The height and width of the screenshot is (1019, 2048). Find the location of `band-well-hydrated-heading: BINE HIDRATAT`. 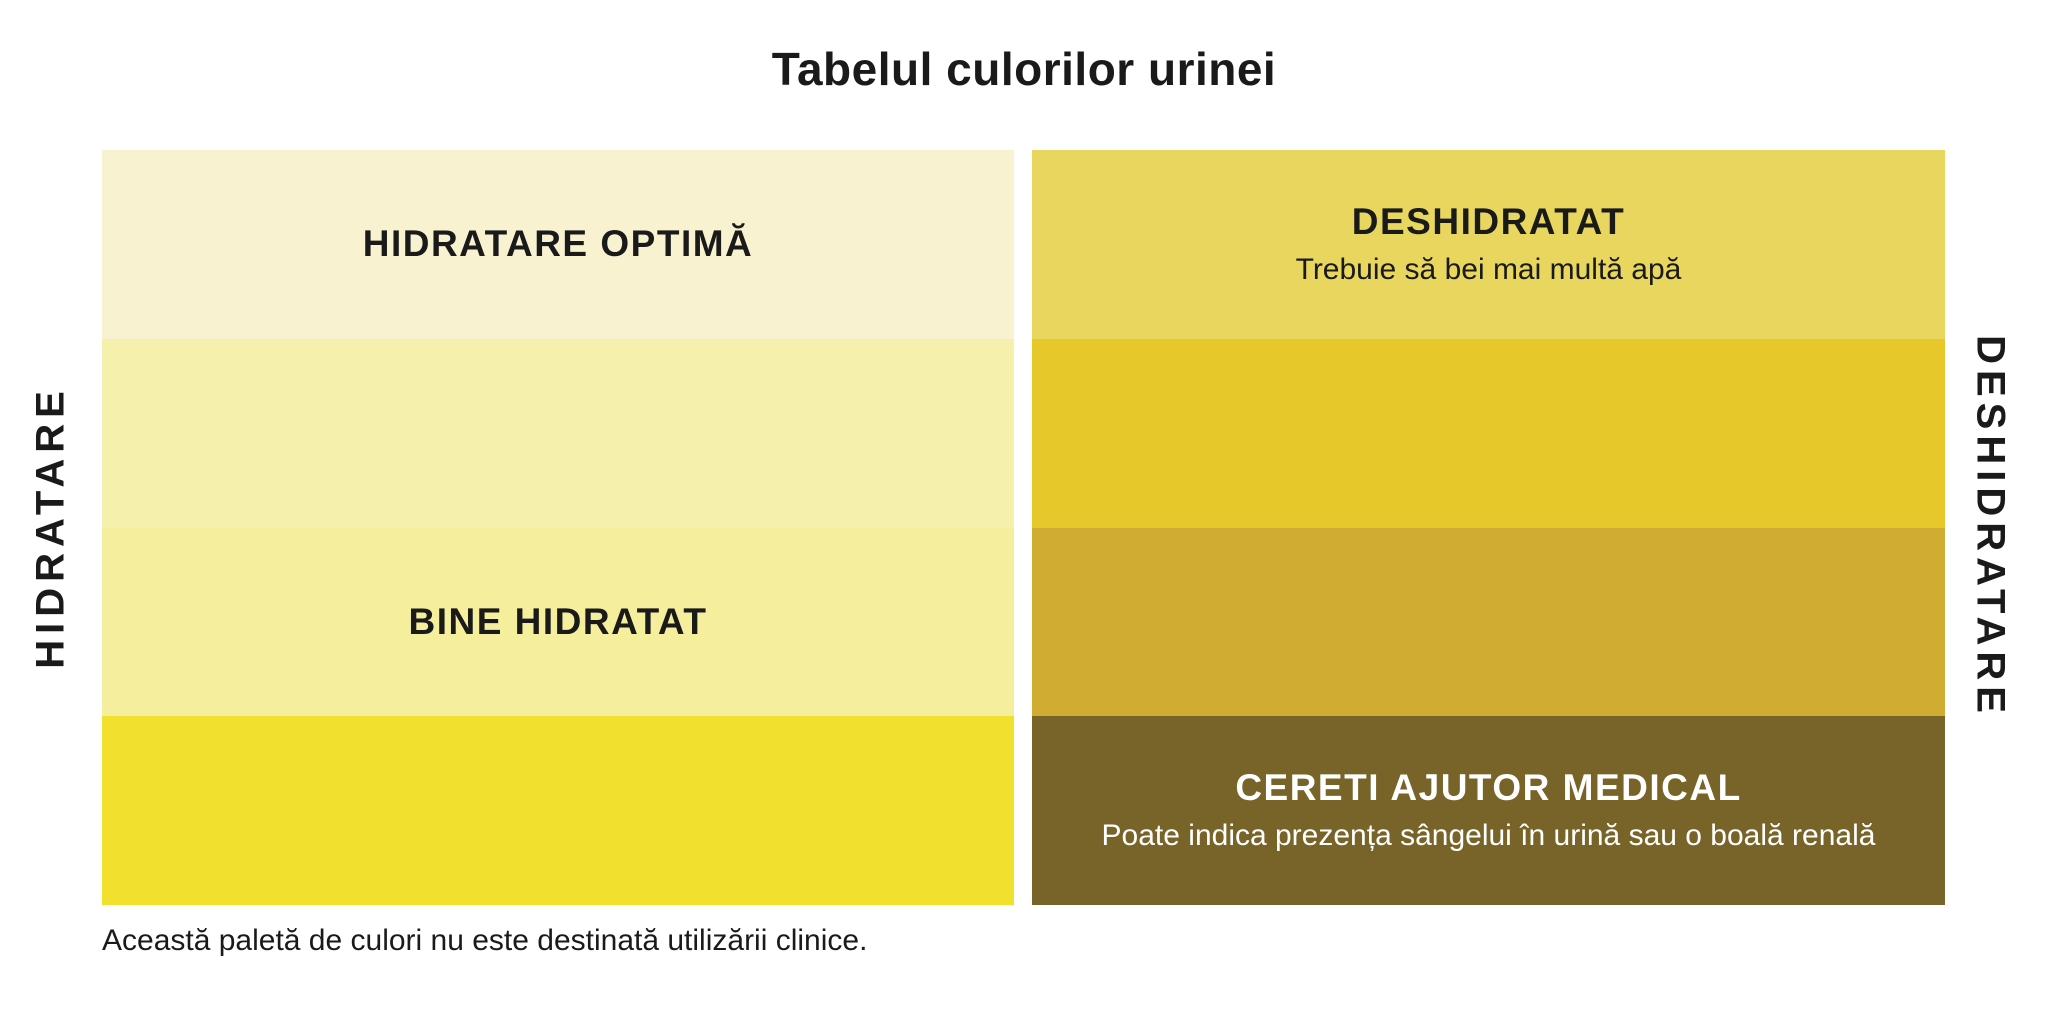

band-well-hydrated-heading: BINE HIDRATAT is located at coordinates (558, 621).